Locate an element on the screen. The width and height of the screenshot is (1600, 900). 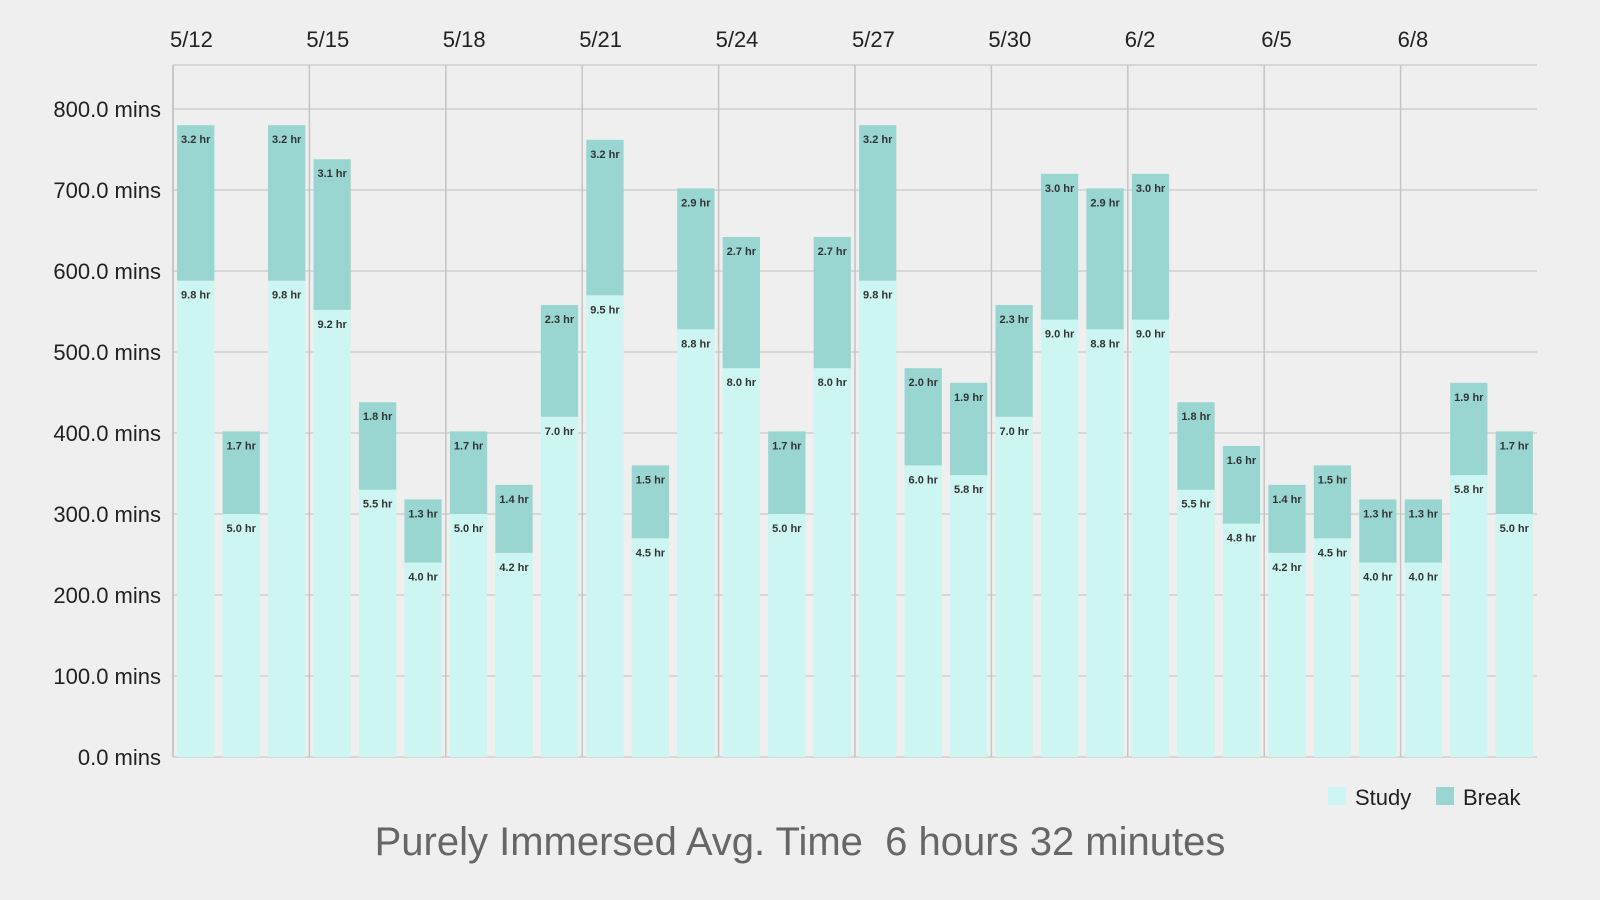
x-tick-label: 6/8 is located at coordinates (1413, 39).